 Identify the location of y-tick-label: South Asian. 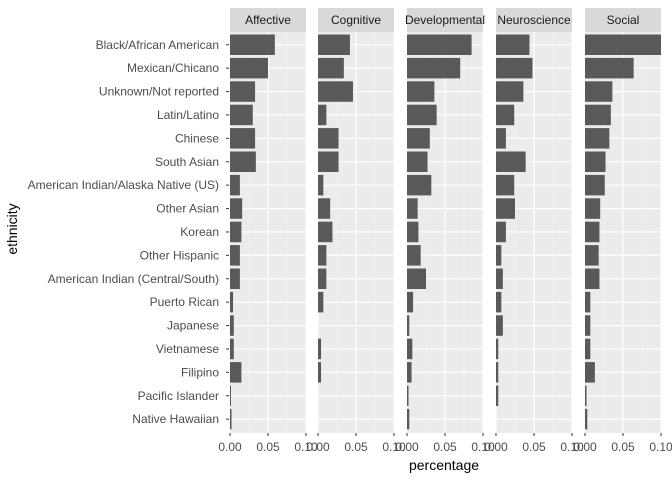
(187, 162).